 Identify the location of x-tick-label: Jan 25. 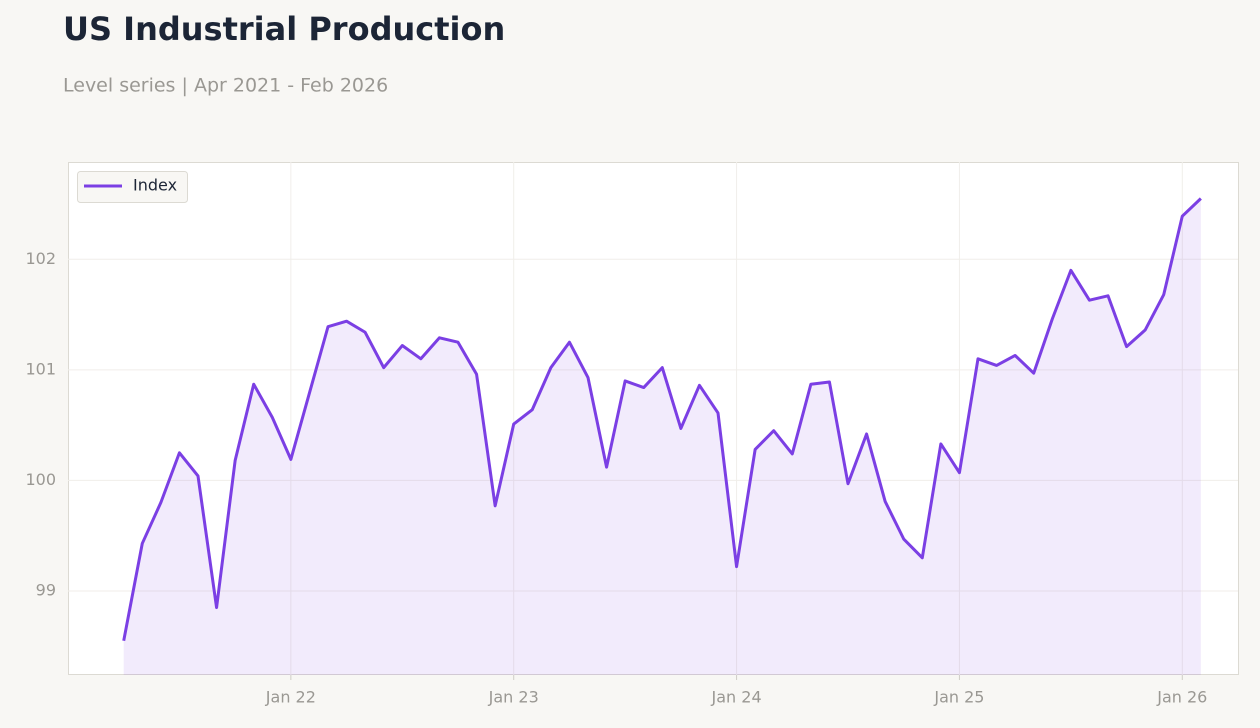
(958, 697).